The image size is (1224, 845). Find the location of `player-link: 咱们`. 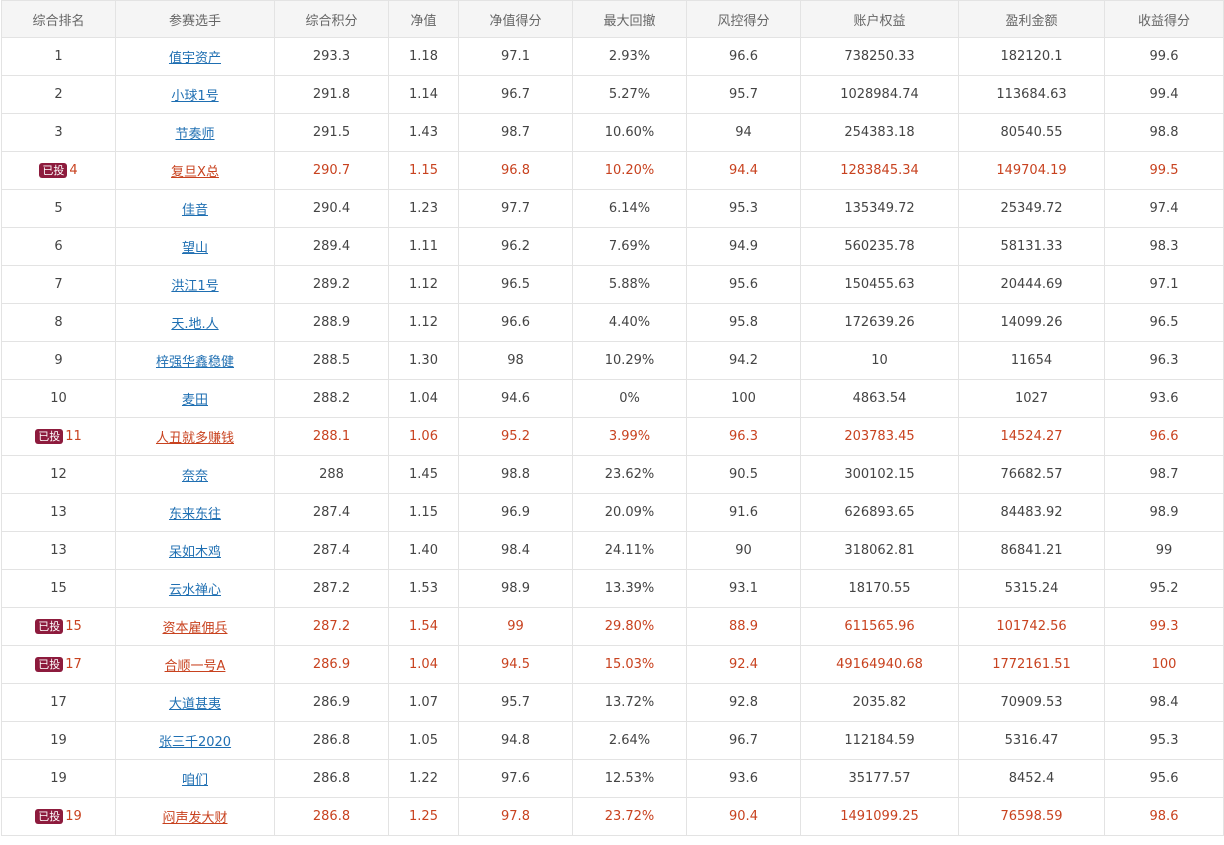

player-link: 咱们 is located at coordinates (194, 780).